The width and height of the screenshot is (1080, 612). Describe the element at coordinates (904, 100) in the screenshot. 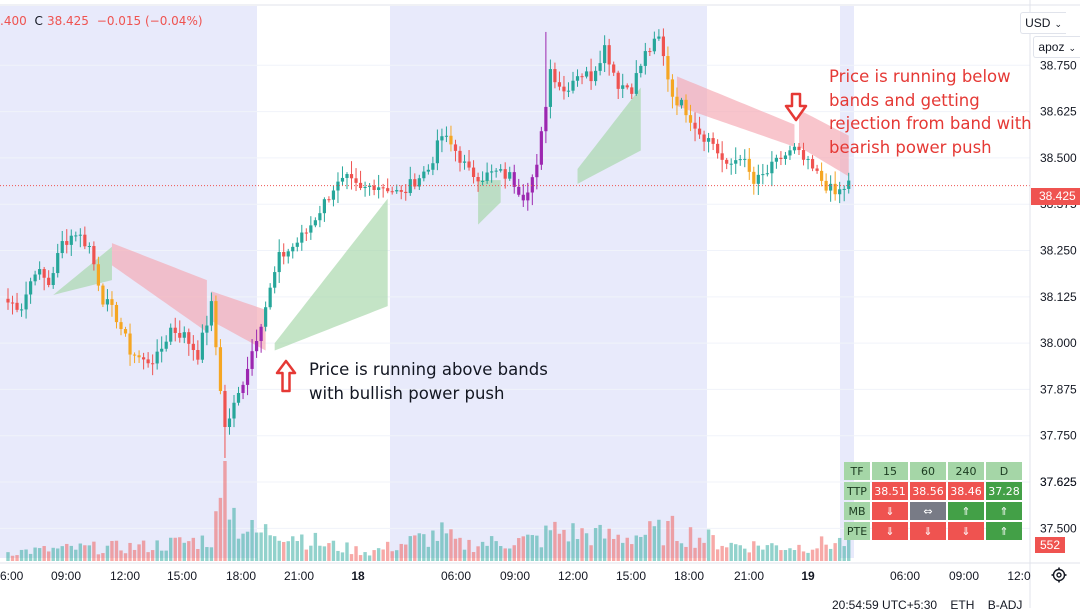

I see `bearish-line: bands and getting` at that location.